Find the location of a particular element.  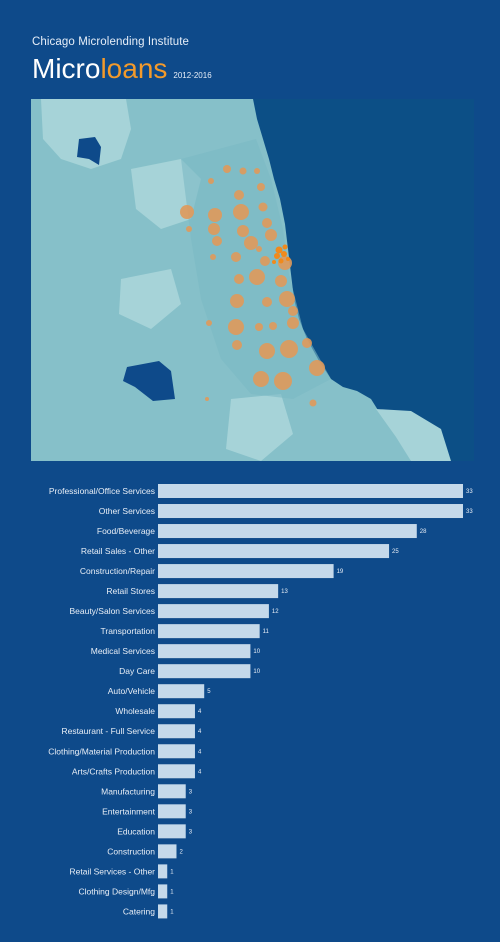

value-label: 19 is located at coordinates (340, 572).